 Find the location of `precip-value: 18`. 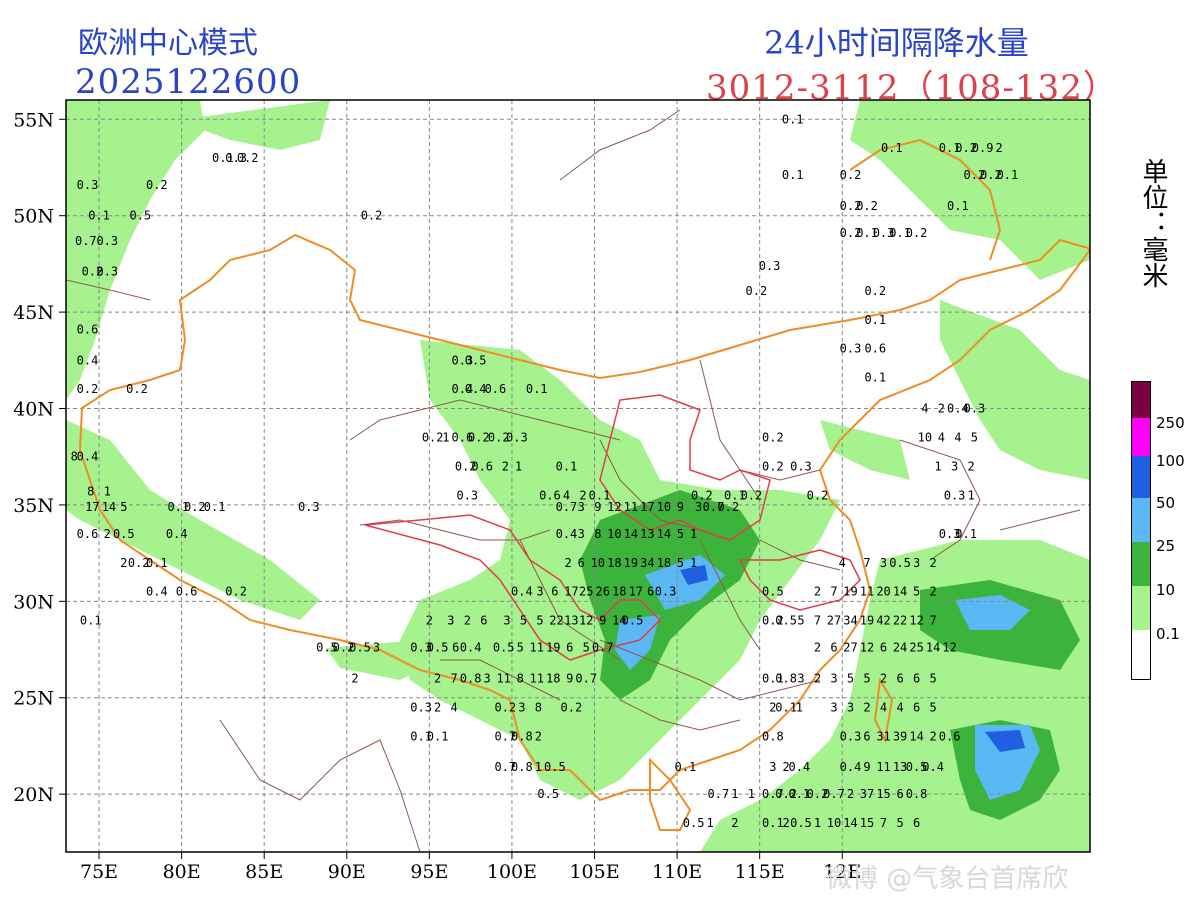

precip-value: 18 is located at coordinates (664, 563).